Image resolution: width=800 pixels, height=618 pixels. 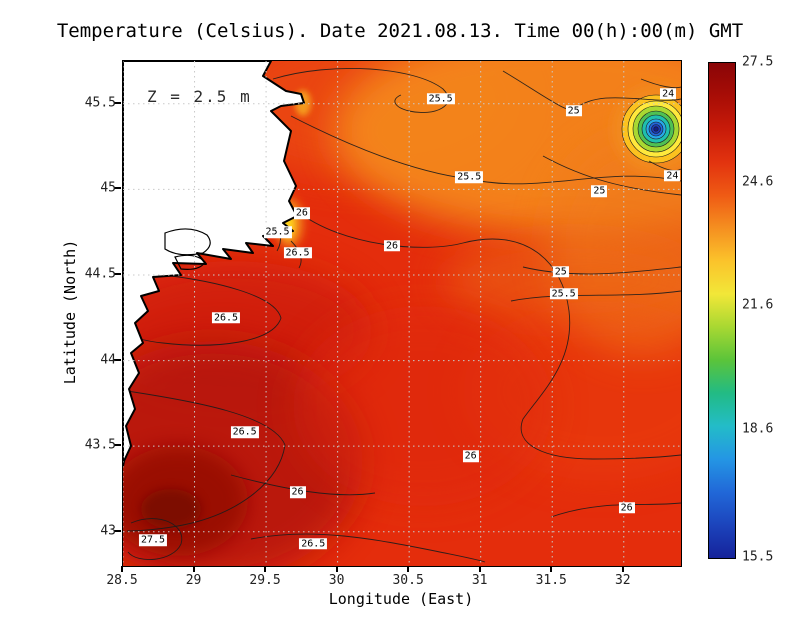 What do you see at coordinates (336, 580) in the screenshot?
I see `x-tick-label: 30` at bounding box center [336, 580].